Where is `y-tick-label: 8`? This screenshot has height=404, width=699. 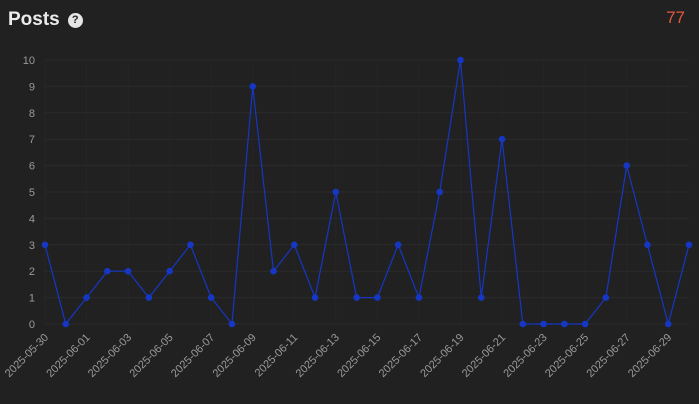 y-tick-label: 8 is located at coordinates (32, 114).